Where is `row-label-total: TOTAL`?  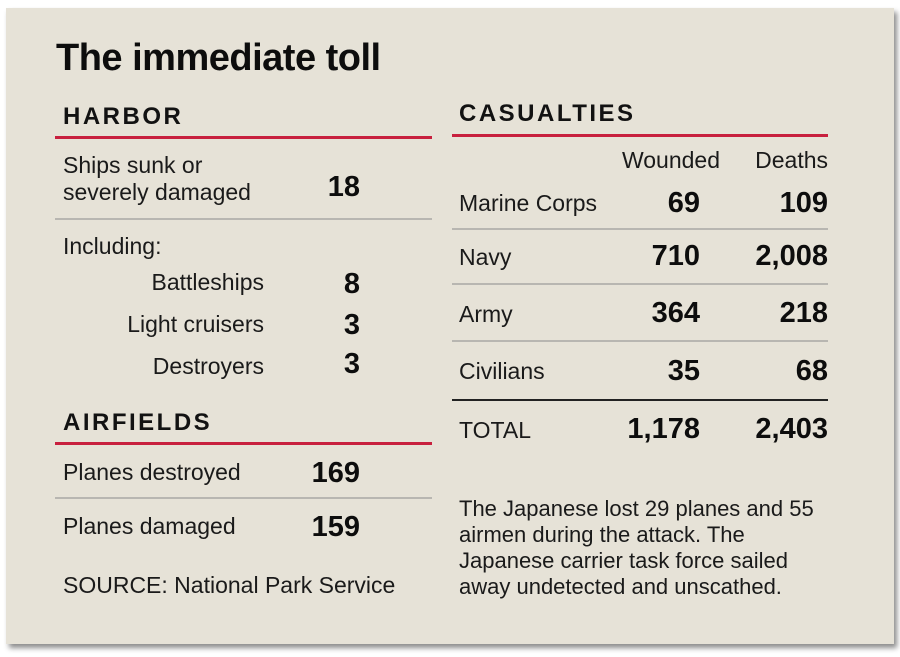
row-label-total: TOTAL is located at coordinates (495, 430).